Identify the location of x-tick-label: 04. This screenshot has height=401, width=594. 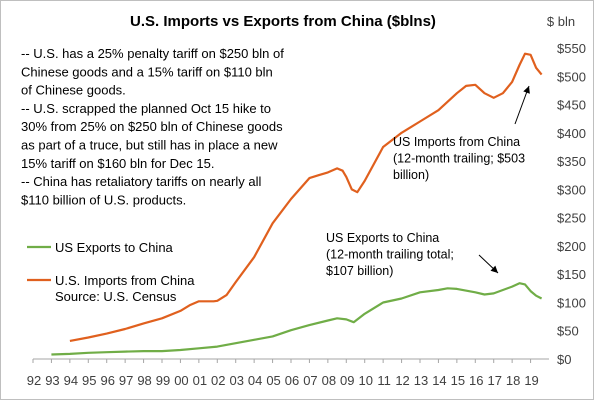
(255, 380).